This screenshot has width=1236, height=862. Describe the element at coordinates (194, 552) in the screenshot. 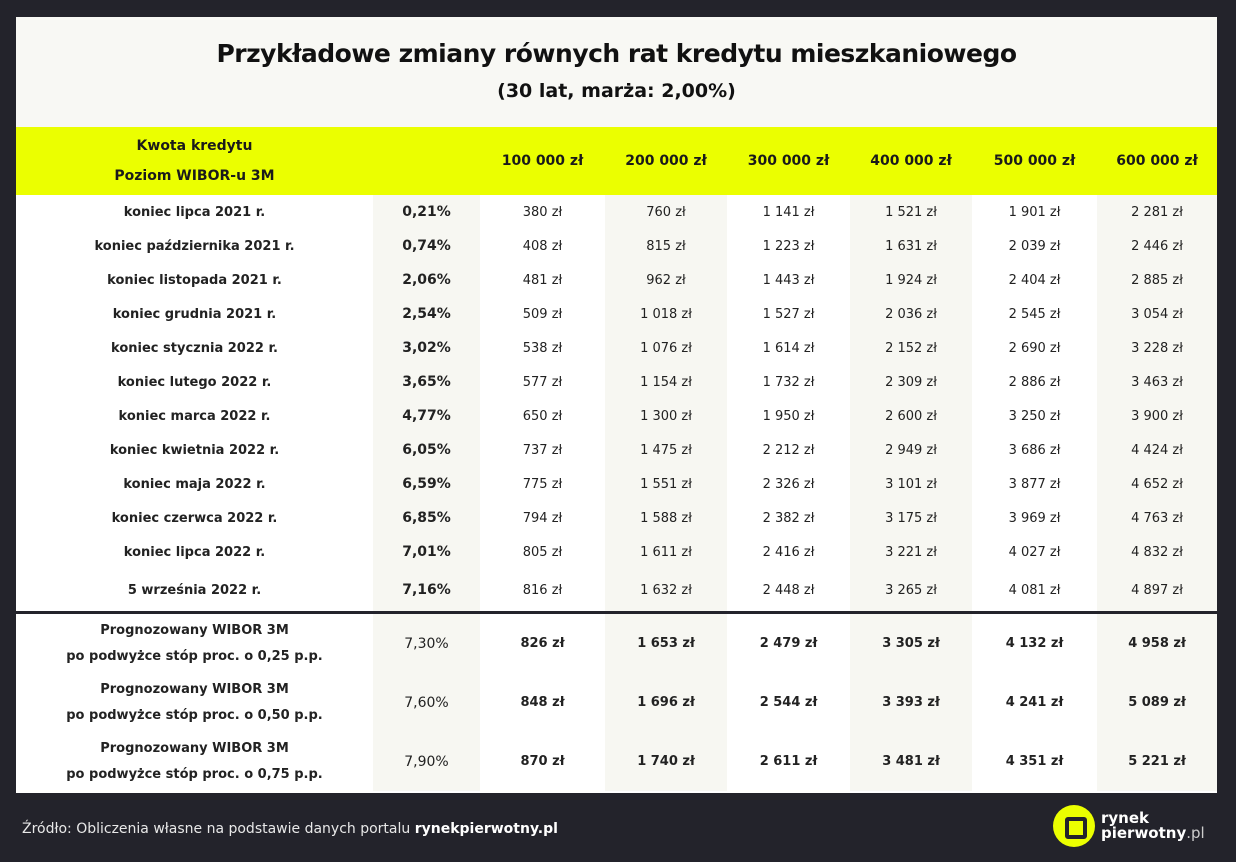

I see `row-label: koniec lipca 2022 r.` at that location.